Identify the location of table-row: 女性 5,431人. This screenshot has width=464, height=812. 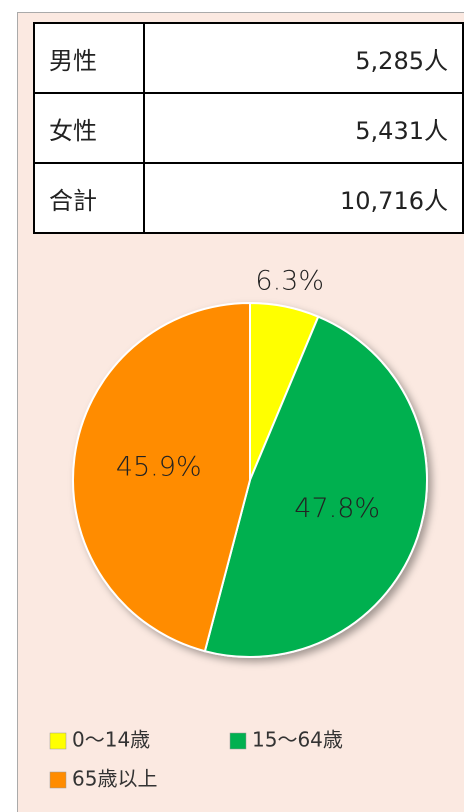
(248, 128).